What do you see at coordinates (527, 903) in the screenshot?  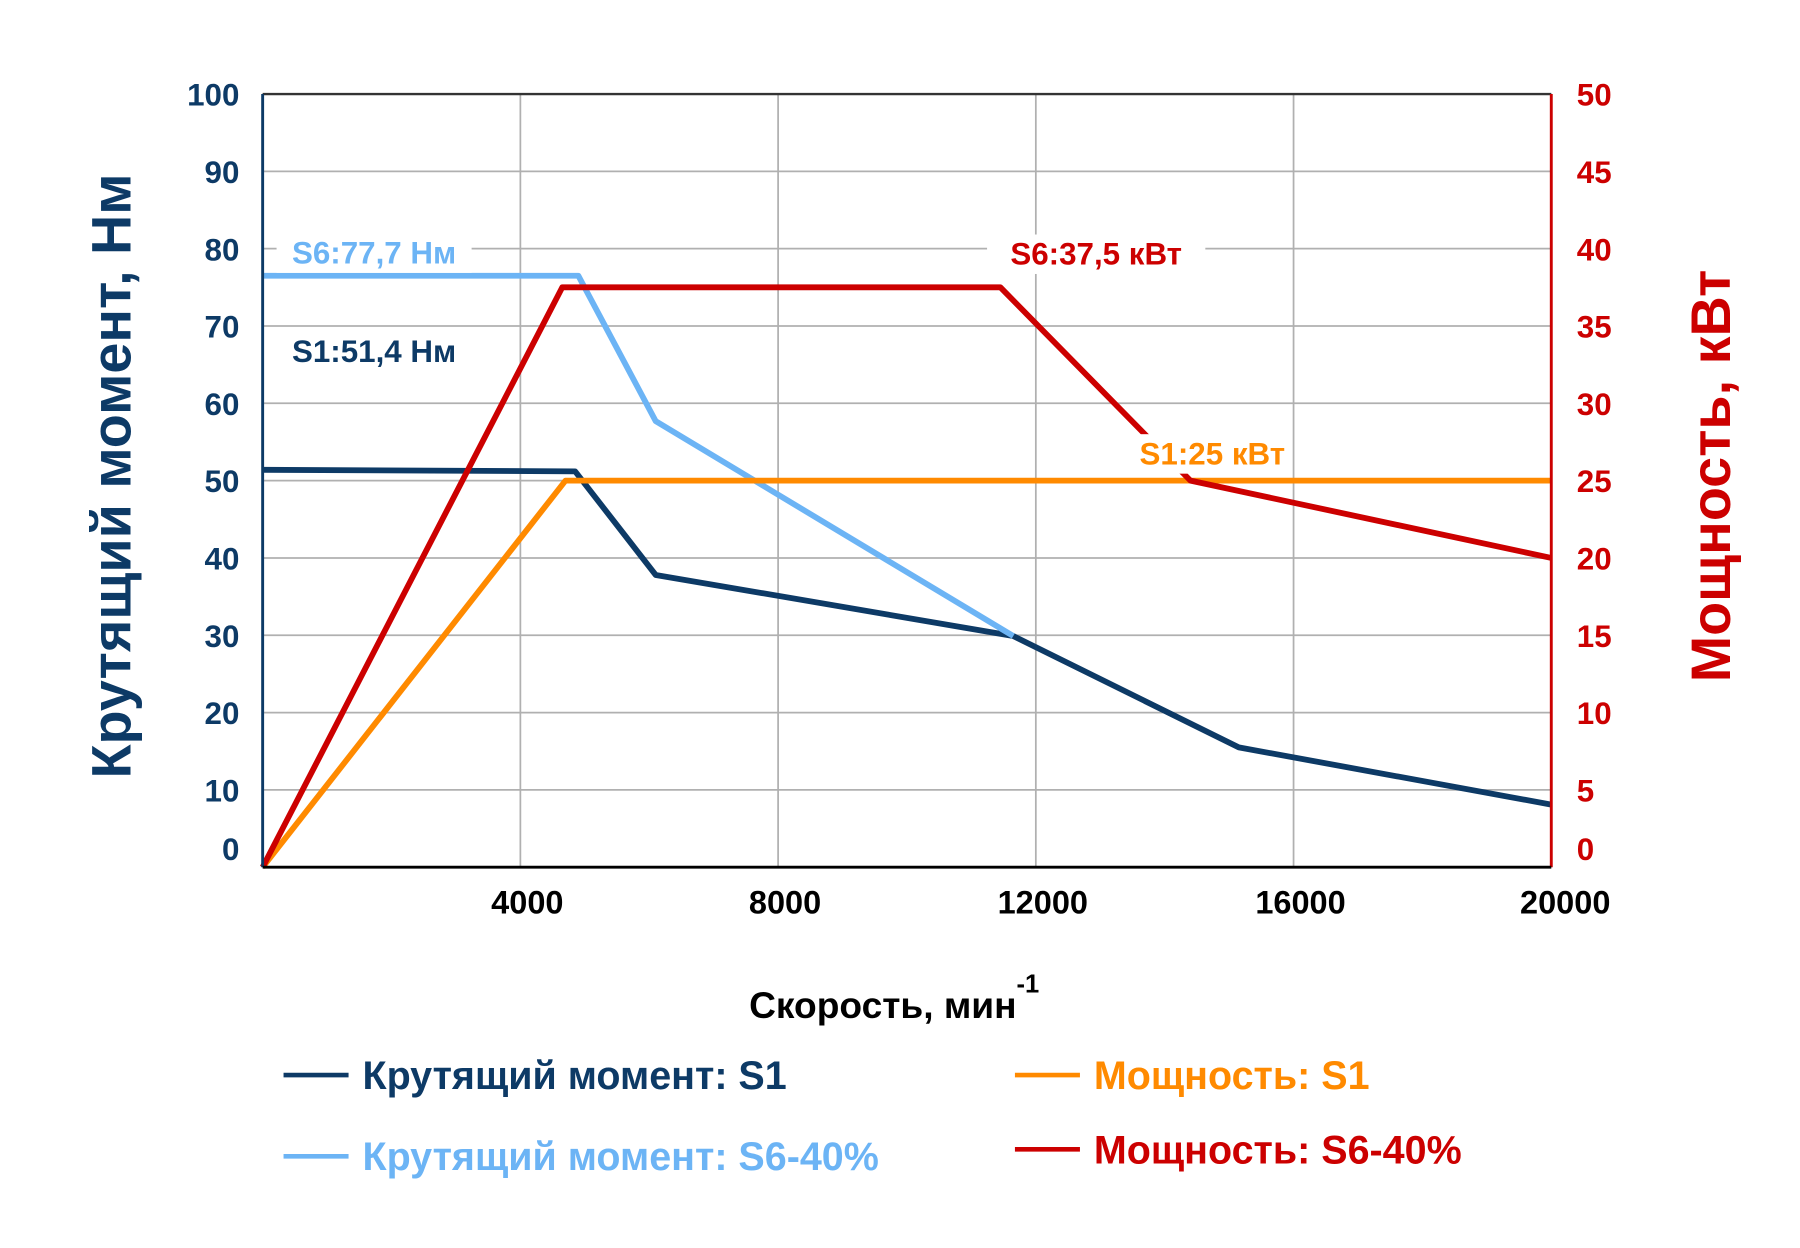 I see `x-tick-label: 4000` at bounding box center [527, 903].